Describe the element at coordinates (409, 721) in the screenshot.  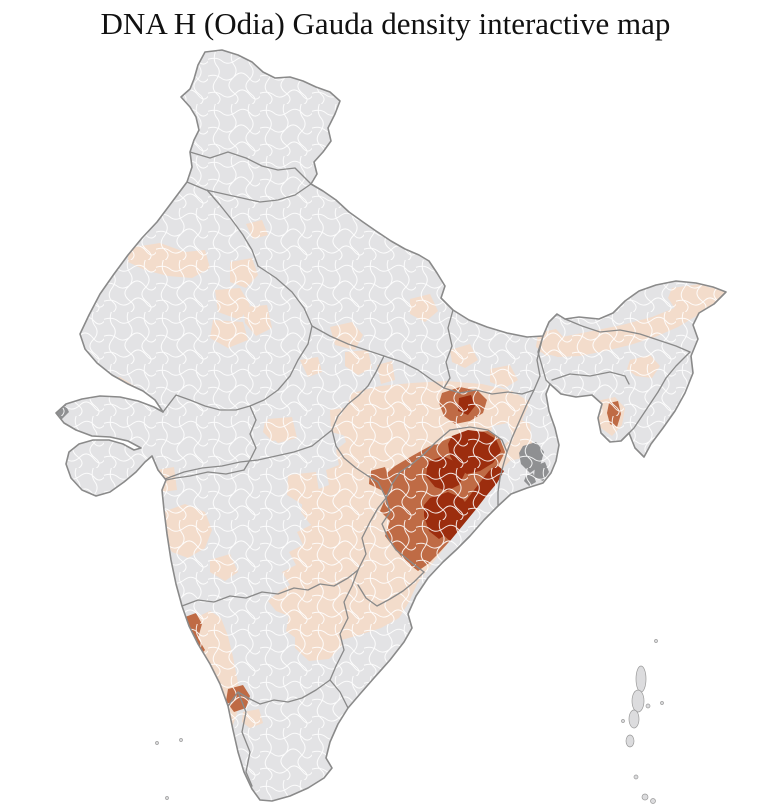
I see `island-districts` at that location.